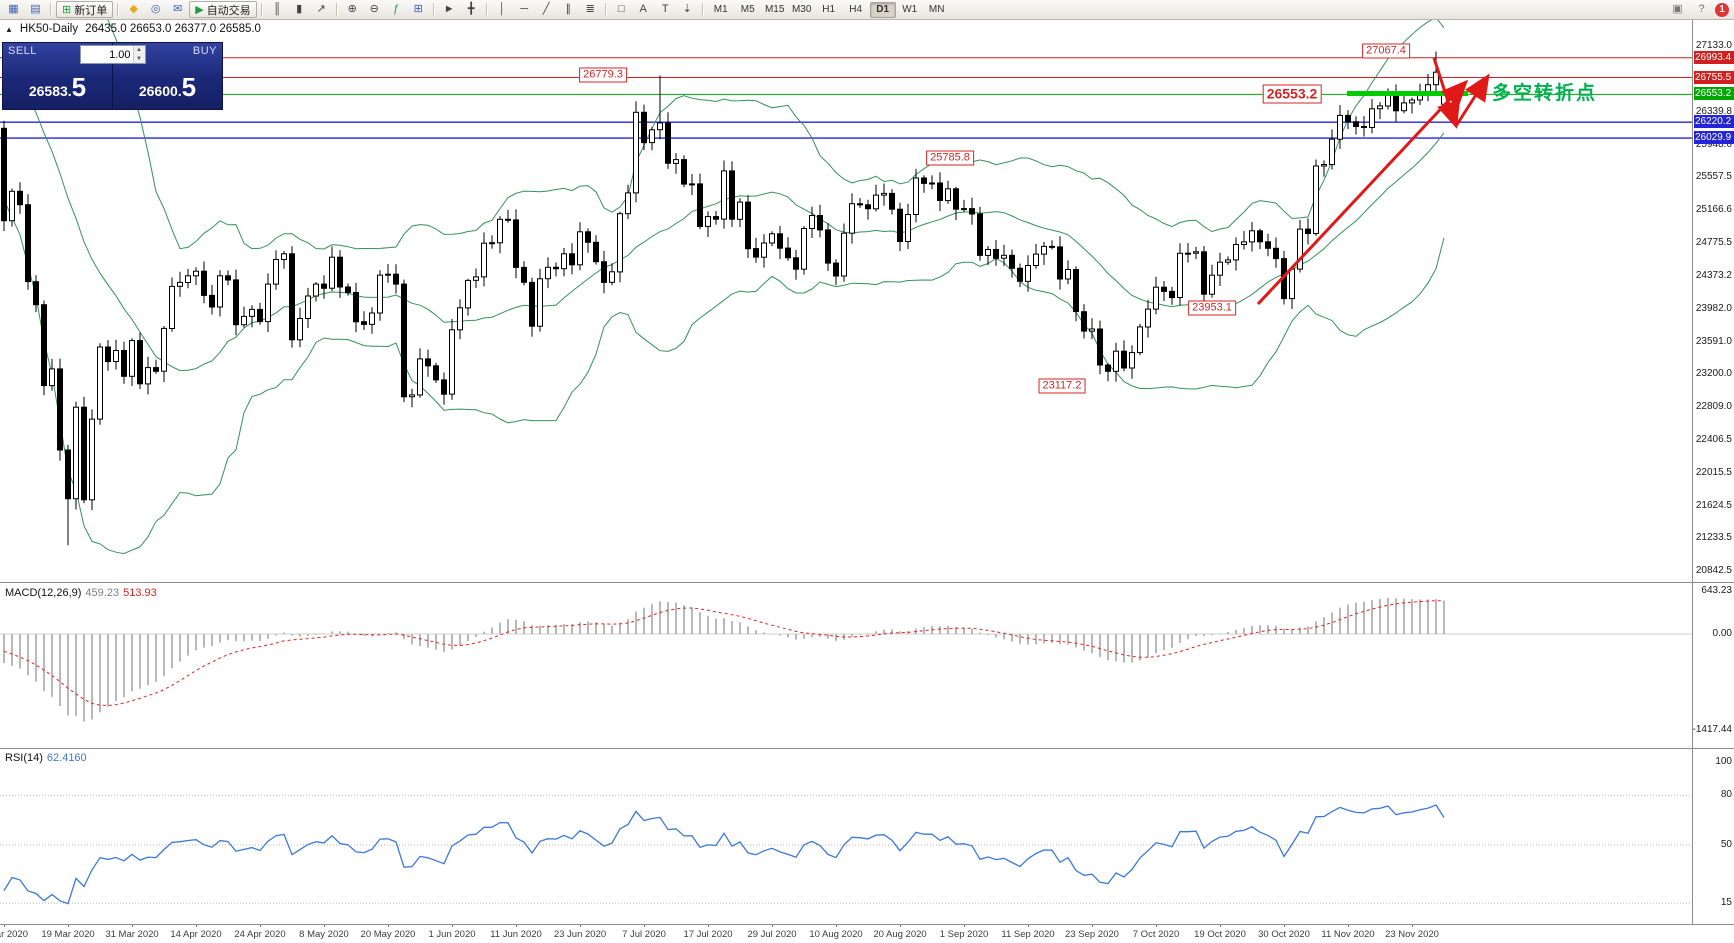  I want to click on tile-windows-icon: ⊞, so click(418, 8).